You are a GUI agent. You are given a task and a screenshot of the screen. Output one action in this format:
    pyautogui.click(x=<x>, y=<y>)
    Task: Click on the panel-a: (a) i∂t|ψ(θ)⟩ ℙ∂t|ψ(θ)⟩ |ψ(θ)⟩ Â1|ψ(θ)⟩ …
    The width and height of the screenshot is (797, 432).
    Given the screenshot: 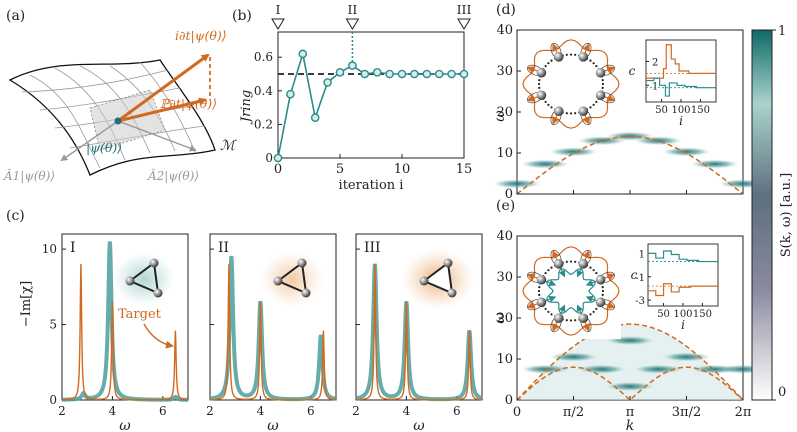 What is the action you would take?
    pyautogui.click(x=120, y=95)
    